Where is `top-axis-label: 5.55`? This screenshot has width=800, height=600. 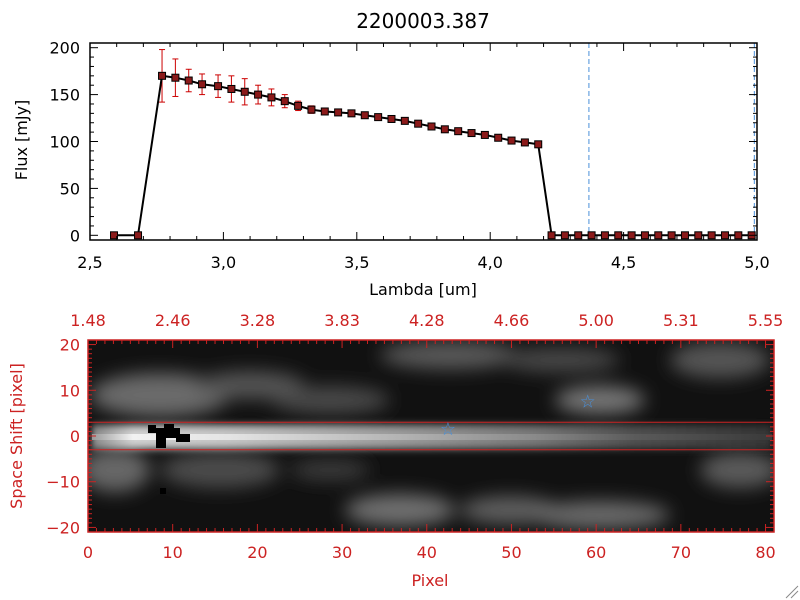 top-axis-label: 5.55 is located at coordinates (766, 320).